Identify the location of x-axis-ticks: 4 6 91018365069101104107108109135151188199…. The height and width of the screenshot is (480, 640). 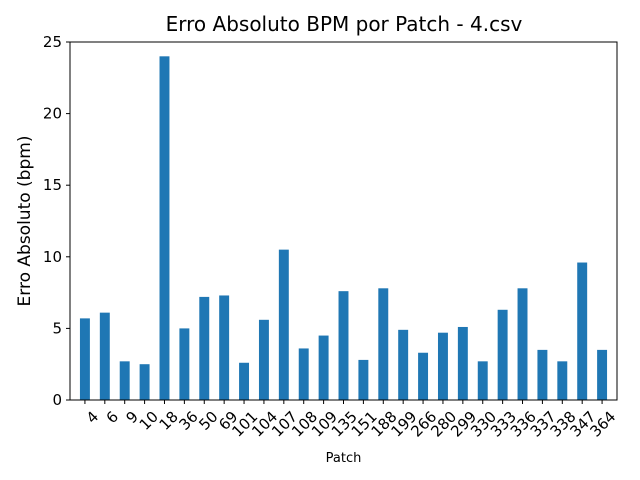
(351, 420).